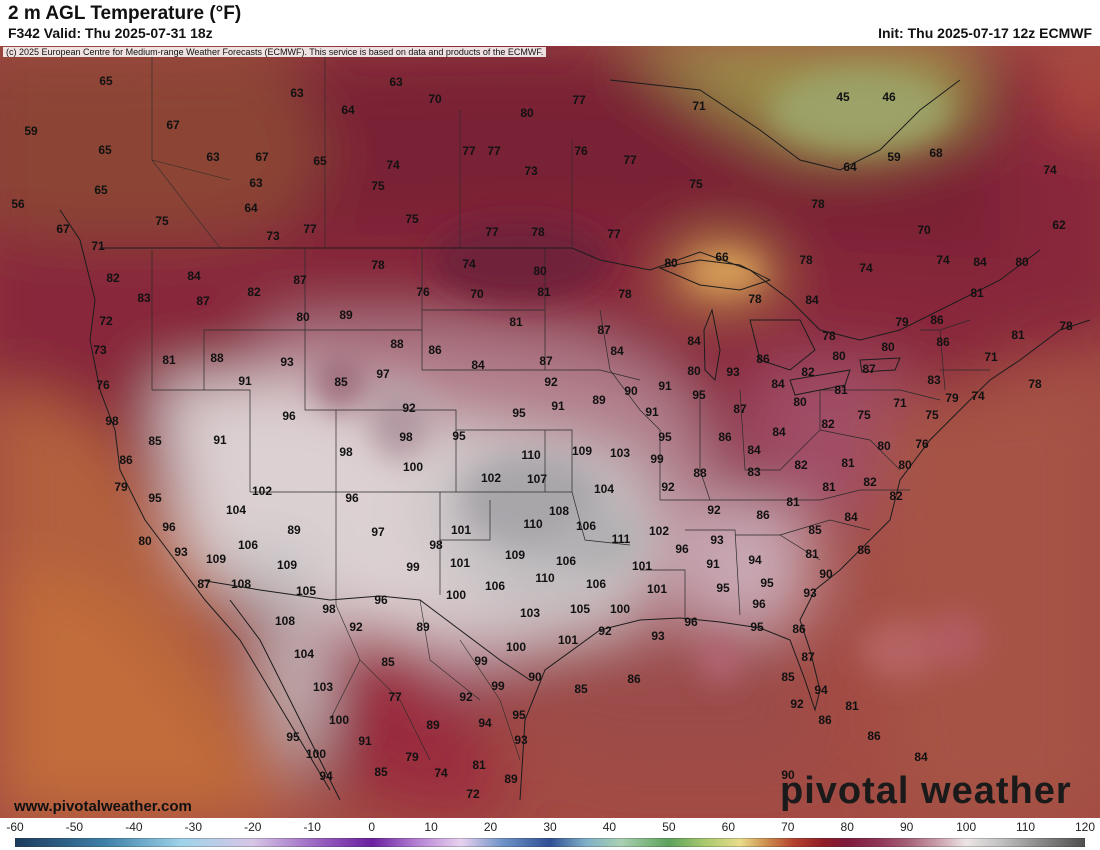 This screenshot has height=850, width=1100. Describe the element at coordinates (346, 315) in the screenshot. I see `temperature-label: 89` at that location.